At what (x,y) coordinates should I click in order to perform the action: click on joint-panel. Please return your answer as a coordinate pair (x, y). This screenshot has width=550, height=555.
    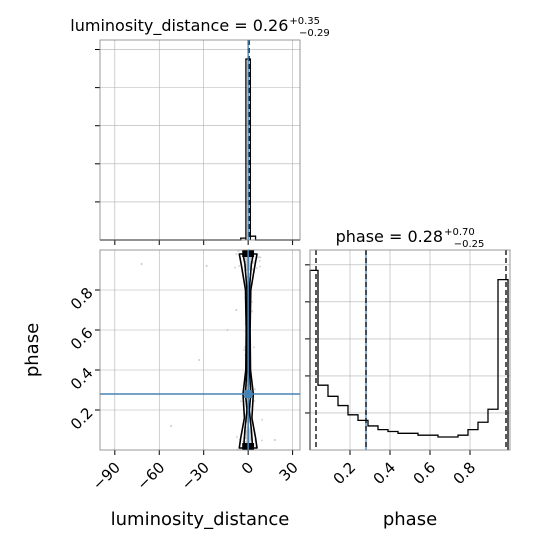
    Looking at the image, I should click on (198, 352).